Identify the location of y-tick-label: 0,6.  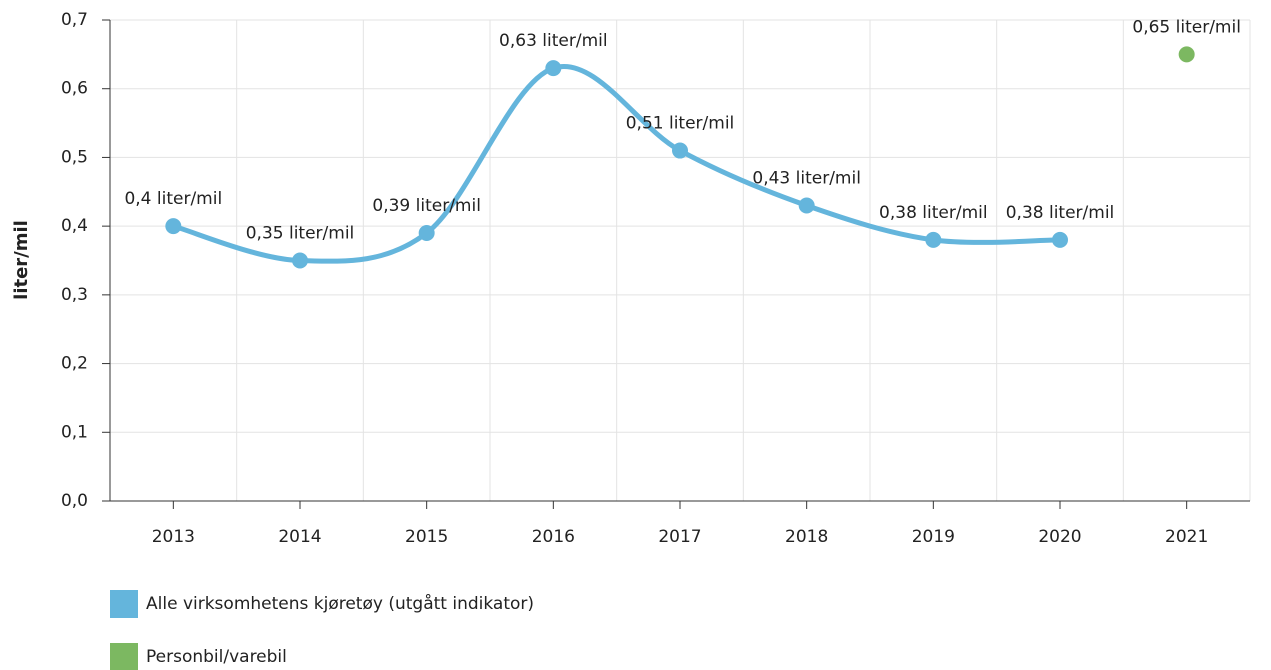
(74, 89).